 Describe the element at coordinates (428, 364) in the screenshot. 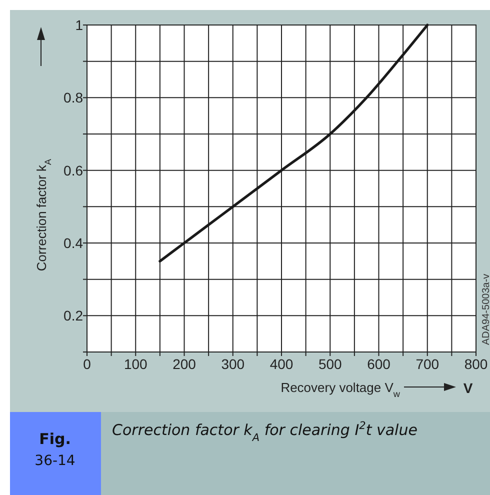

I see `x-tick-label: 700` at that location.